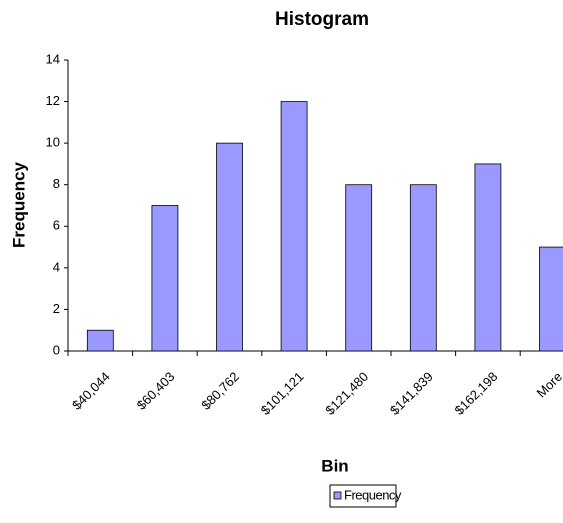 The height and width of the screenshot is (523, 563). Describe the element at coordinates (334, 465) in the screenshot. I see `x-axis-title: Bin` at that location.